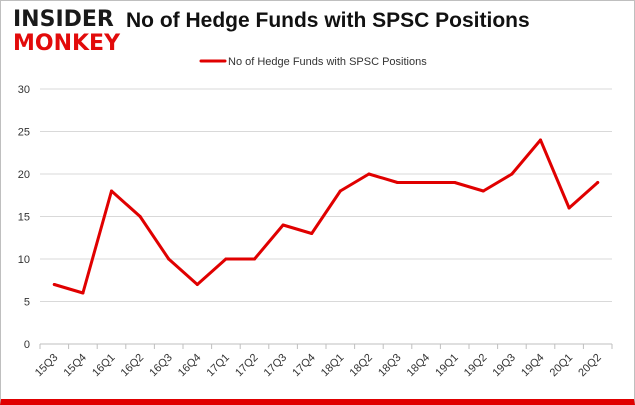 This screenshot has height=405, width=635. I want to click on x-tick-label: 18Q1, so click(333, 366).